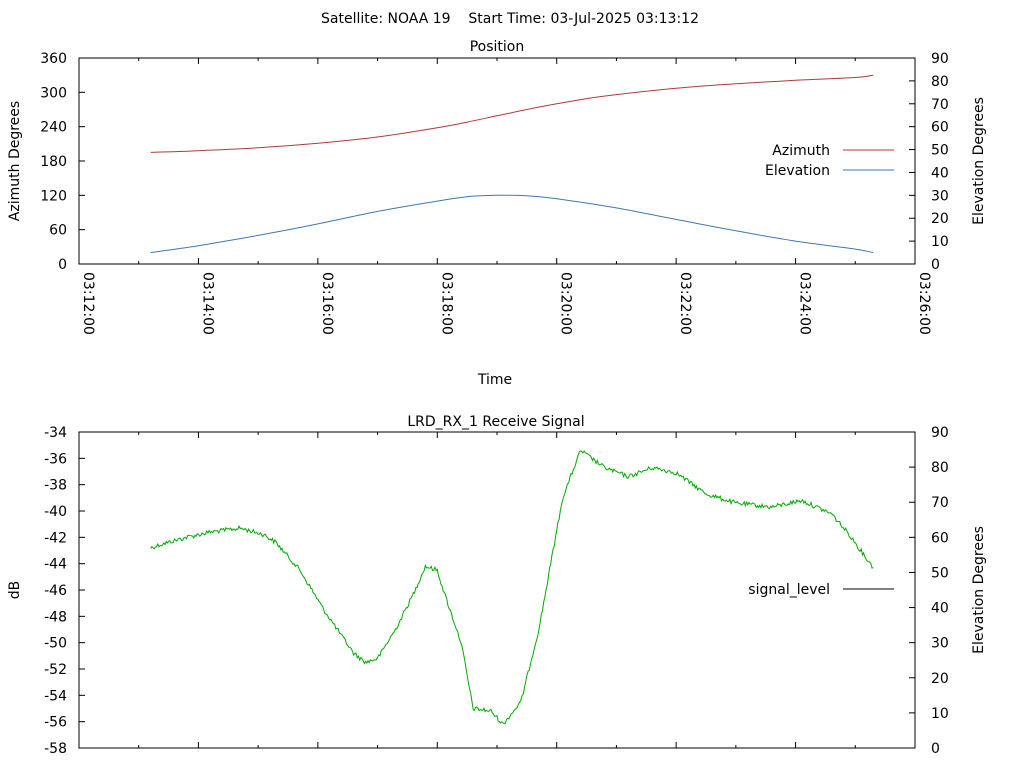  I want to click on y-tick-label: -40, so click(55, 512).